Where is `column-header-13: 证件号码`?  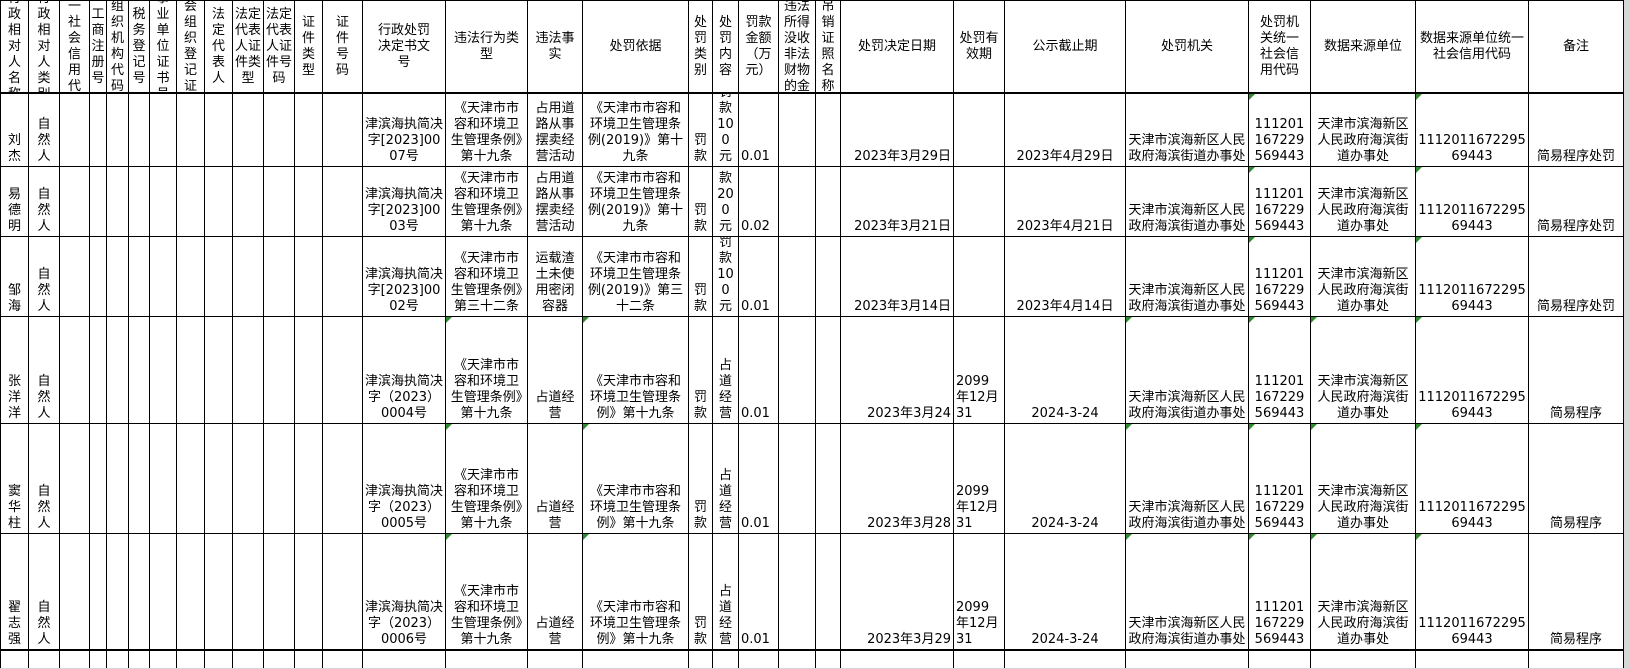 column-header-13: 证件号码 is located at coordinates (343, 47).